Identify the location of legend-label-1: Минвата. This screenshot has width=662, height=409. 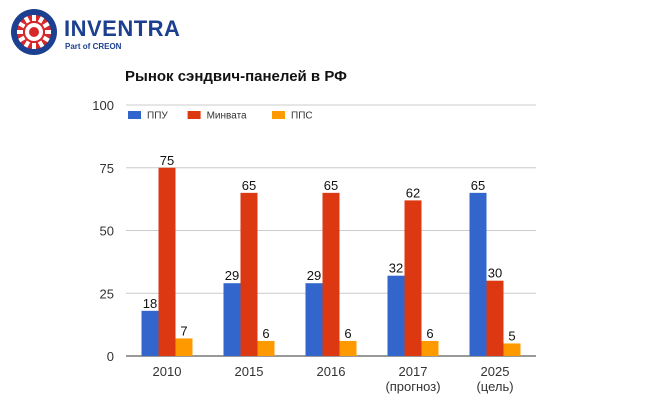
(227, 116).